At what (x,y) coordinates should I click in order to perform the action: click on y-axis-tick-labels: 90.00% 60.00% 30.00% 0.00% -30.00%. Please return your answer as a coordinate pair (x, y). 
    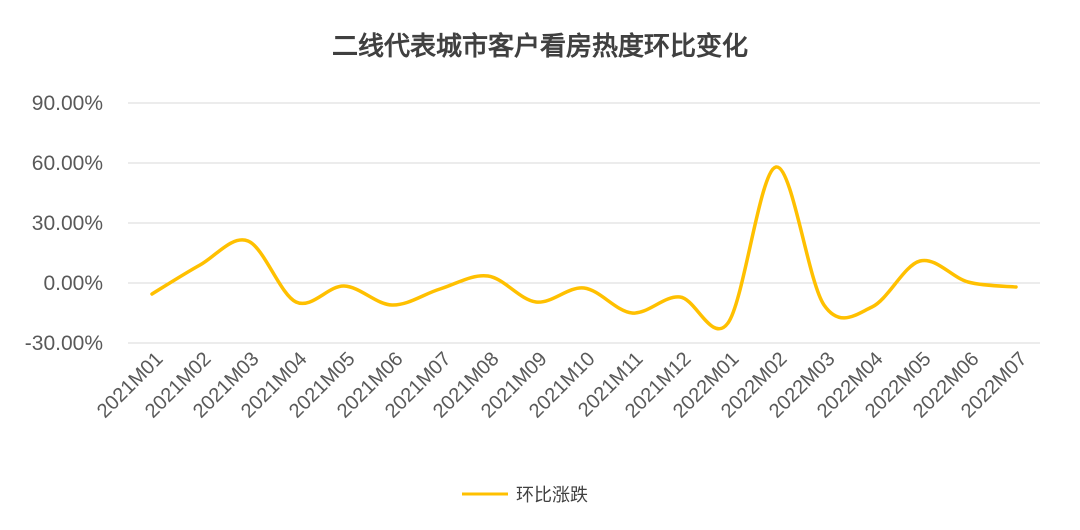
    Looking at the image, I should click on (64, 223).